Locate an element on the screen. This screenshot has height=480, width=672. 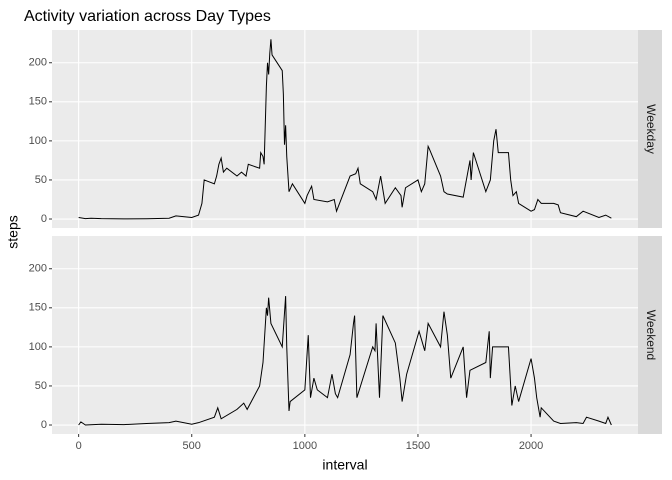
strip-label: Weekend is located at coordinates (651, 335).